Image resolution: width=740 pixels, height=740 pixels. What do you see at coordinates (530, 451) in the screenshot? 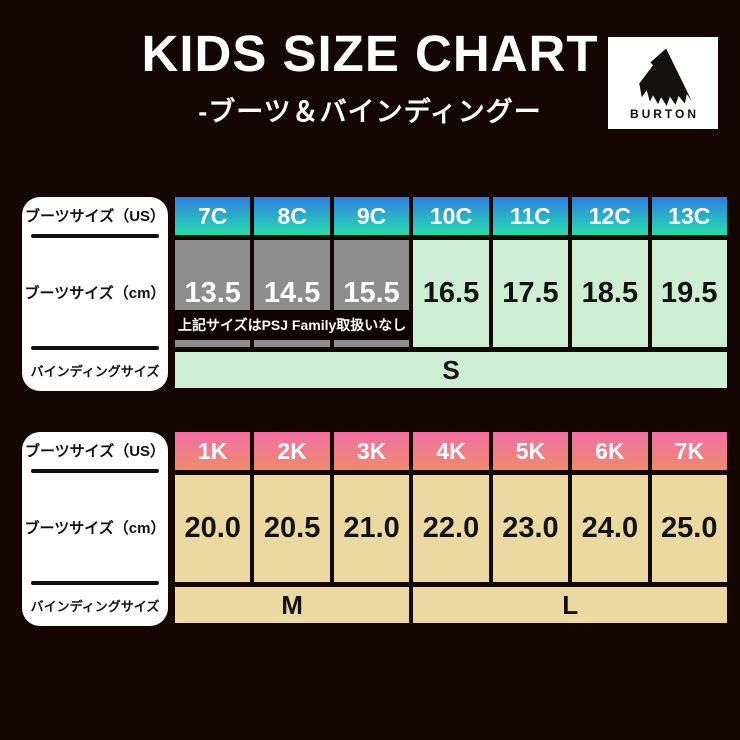
I see `us-size-cell: 5K` at bounding box center [530, 451].